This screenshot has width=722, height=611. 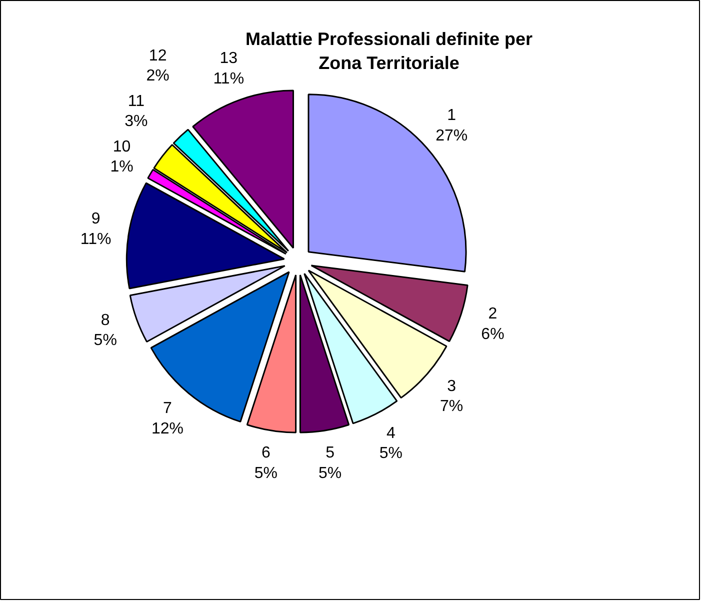 What do you see at coordinates (157, 55) in the screenshot?
I see `slice-label: 12` at bounding box center [157, 55].